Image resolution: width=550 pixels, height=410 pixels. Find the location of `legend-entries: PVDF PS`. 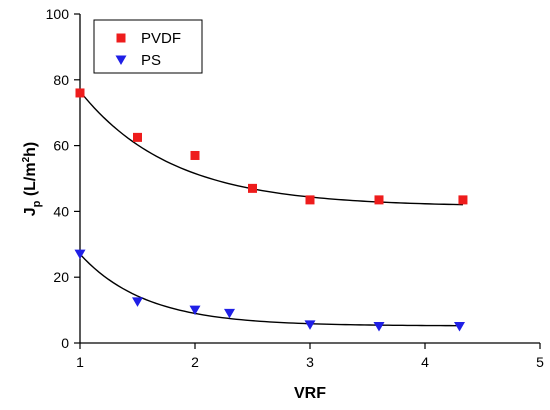

legend-entries: PVDF PS is located at coordinates (148, 49).